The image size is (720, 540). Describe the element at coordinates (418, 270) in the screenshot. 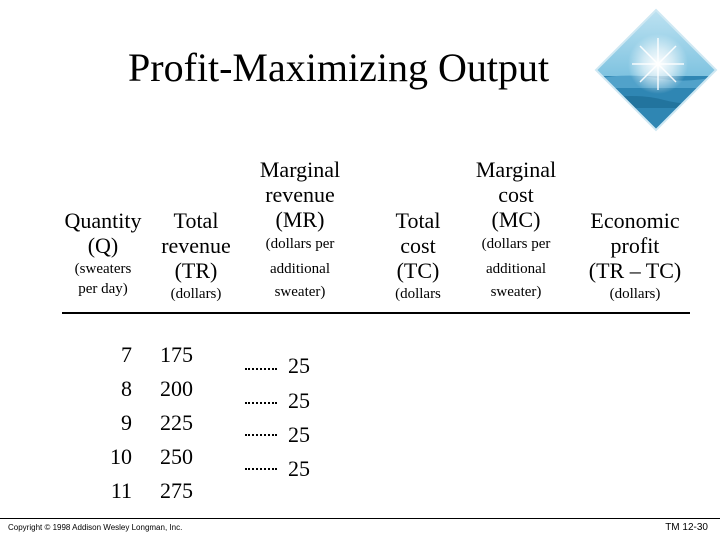

I see `header-total-cost-line3: (TC)` at that location.